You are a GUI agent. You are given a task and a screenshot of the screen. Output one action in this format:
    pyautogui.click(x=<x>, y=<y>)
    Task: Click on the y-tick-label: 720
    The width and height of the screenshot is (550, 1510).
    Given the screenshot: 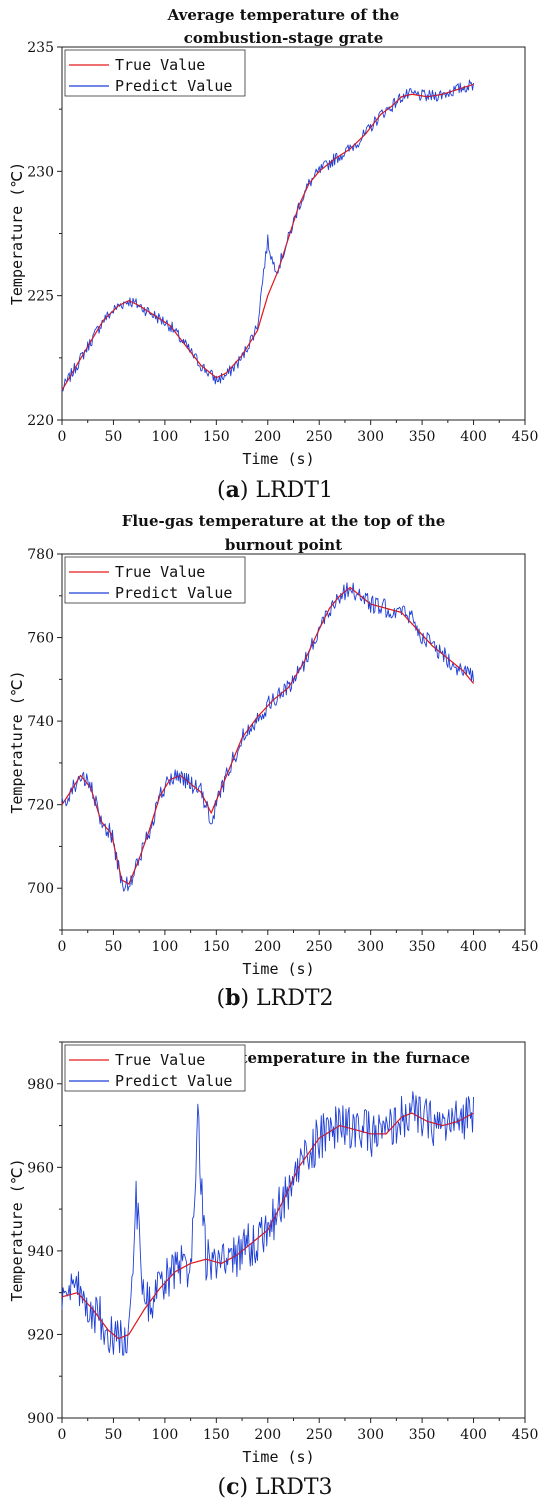 What is the action you would take?
    pyautogui.click(x=40, y=806)
    